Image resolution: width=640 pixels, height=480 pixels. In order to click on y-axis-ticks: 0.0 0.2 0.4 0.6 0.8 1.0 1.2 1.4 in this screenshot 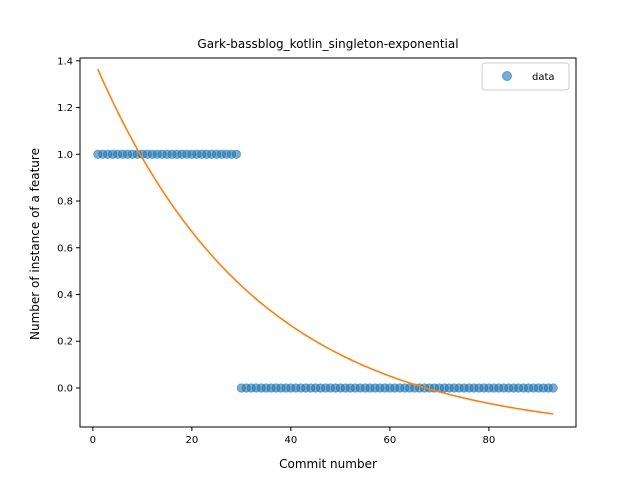, I will do `click(68, 225)`.